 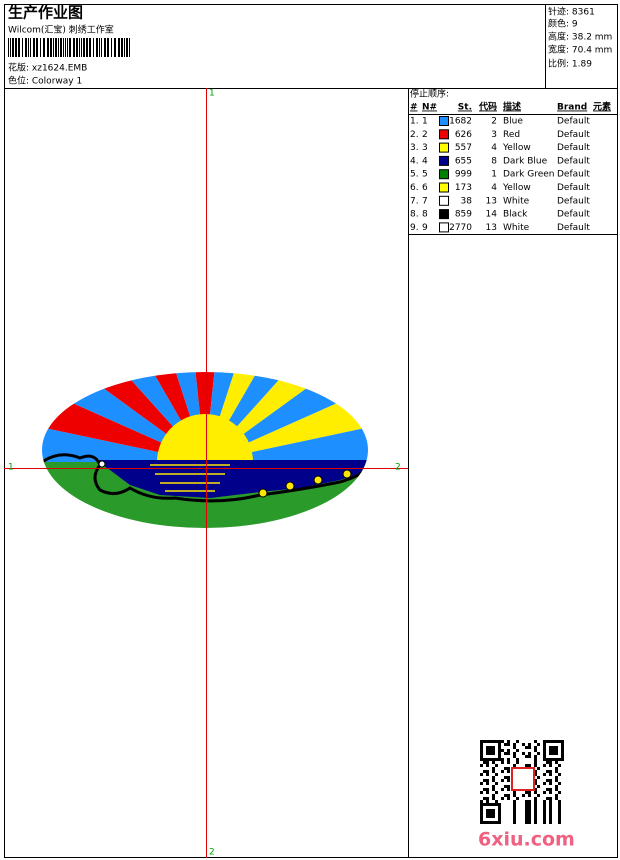 What do you see at coordinates (460, 122) in the screenshot?
I see `stitches: 1682` at bounding box center [460, 122].